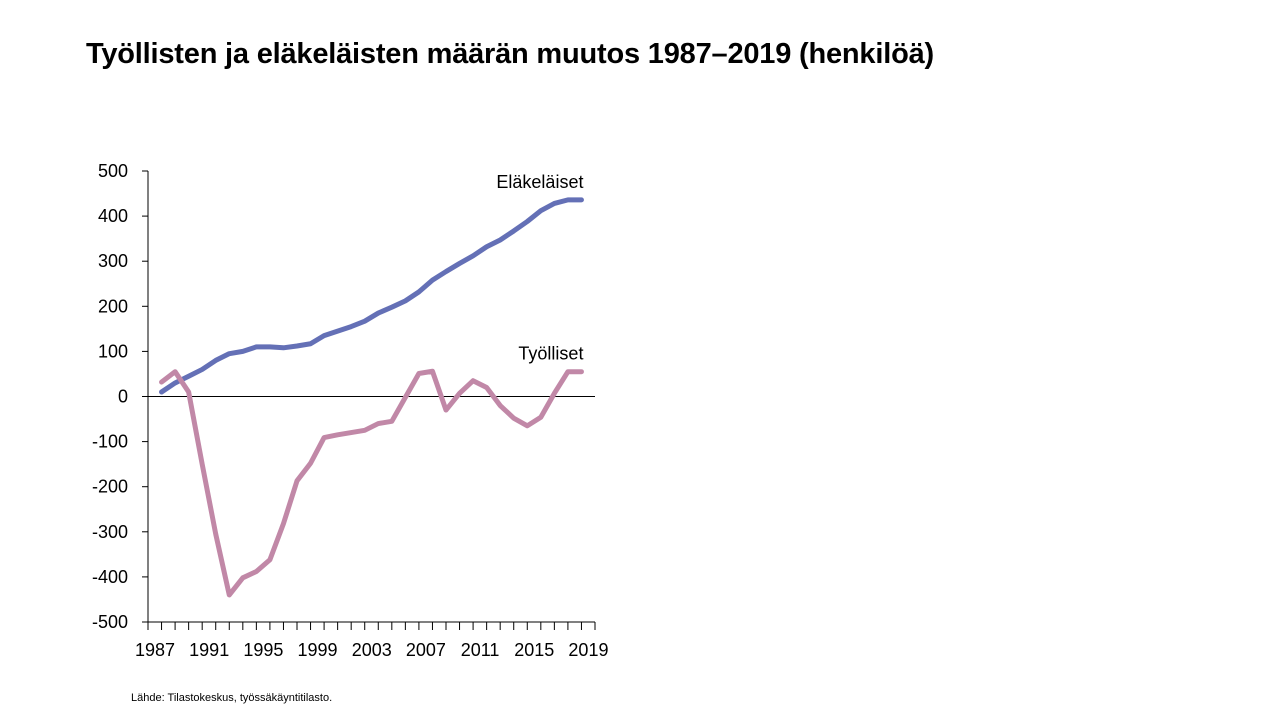 The height and width of the screenshot is (720, 1280). I want to click on y-tick-label: -200, so click(110, 487).